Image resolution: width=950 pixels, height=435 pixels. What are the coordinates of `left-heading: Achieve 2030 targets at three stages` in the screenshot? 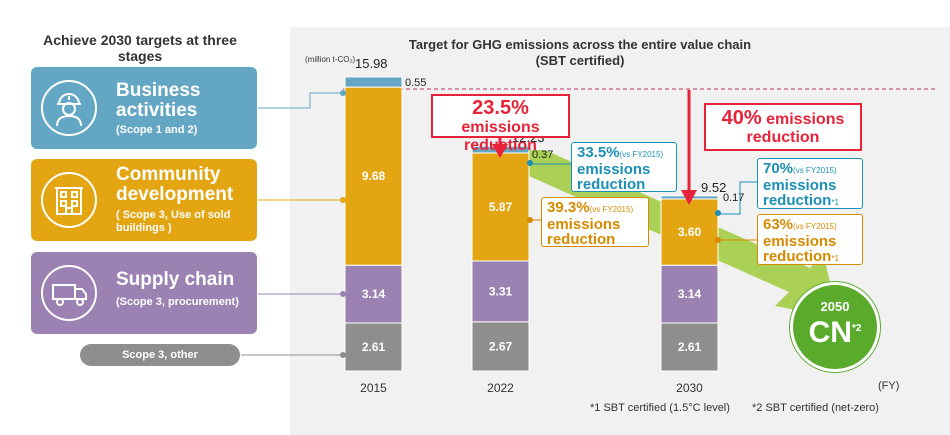 It's located at (140, 48).